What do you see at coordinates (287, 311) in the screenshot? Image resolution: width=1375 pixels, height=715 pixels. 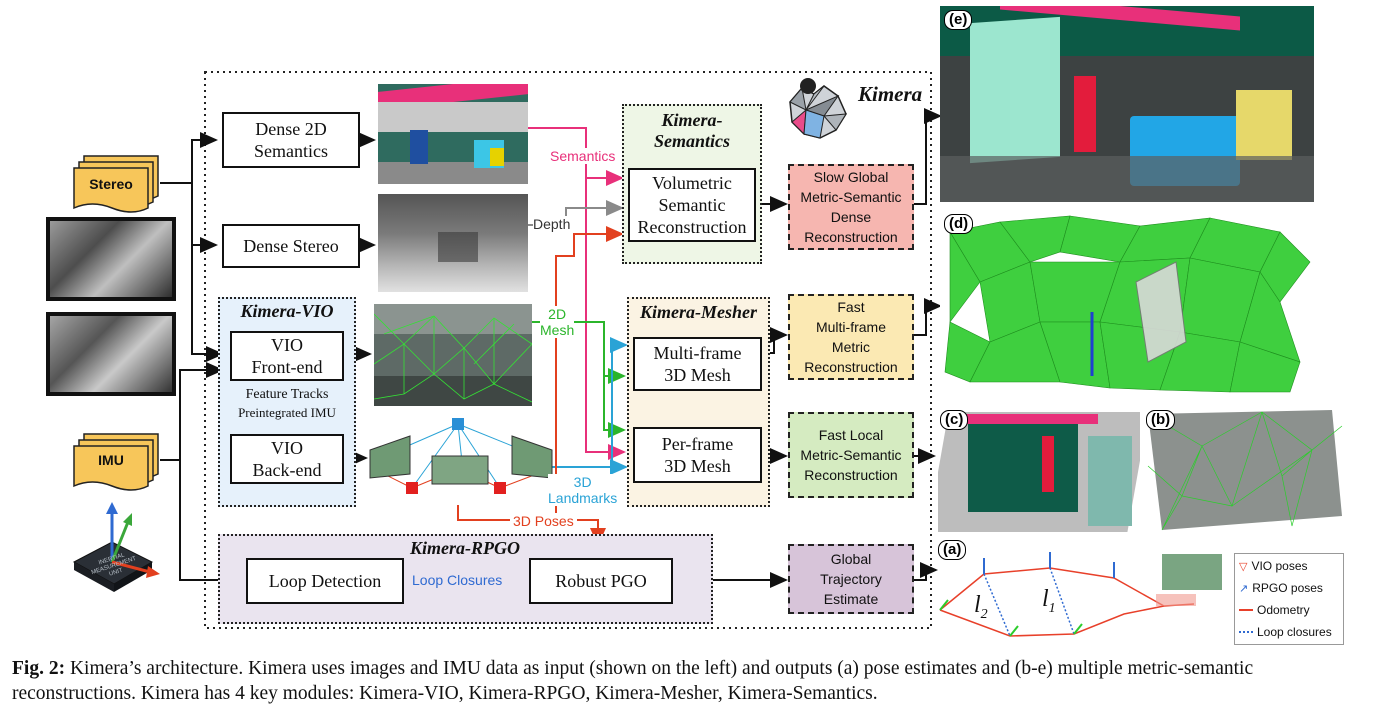 I see `kimera-vio-title: Kimera-VIO` at bounding box center [287, 311].